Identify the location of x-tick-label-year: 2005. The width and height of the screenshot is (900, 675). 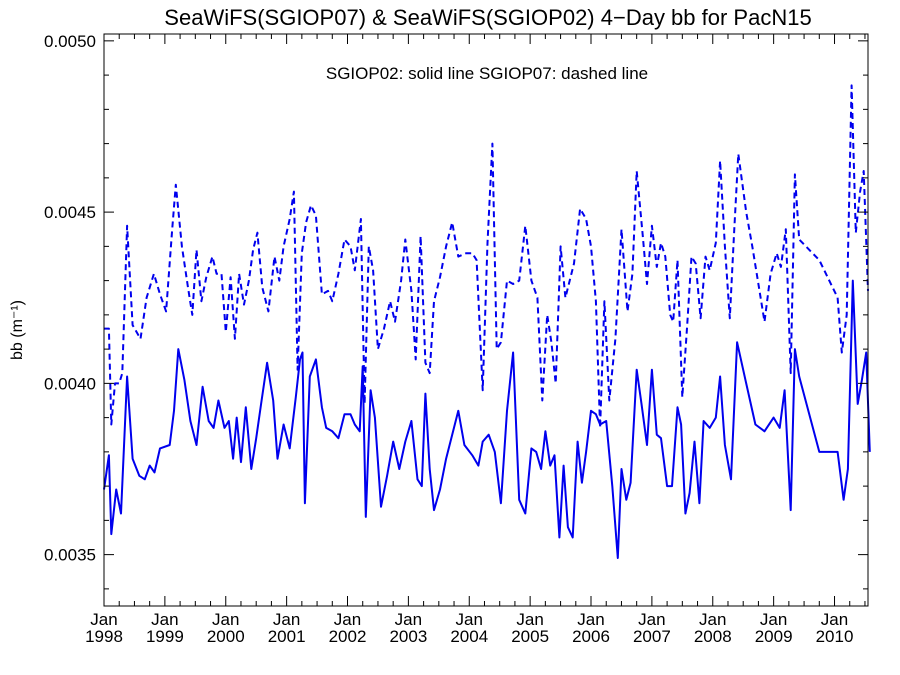
(530, 636).